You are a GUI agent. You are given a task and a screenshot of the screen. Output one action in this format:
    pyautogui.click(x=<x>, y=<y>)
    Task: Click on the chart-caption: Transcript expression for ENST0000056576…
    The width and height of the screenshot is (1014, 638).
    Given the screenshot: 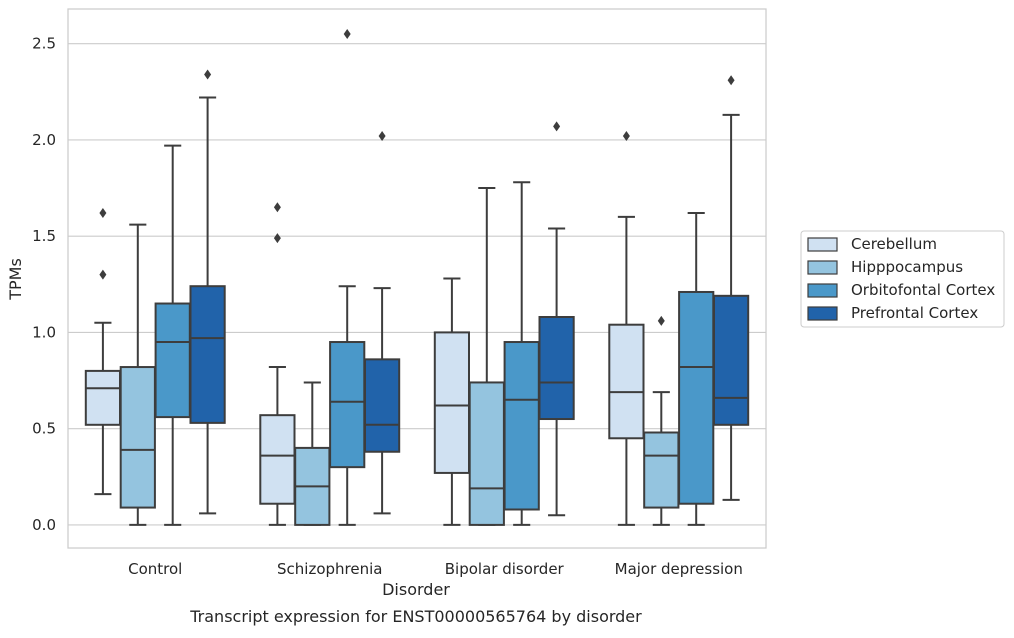 What is the action you would take?
    pyautogui.click(x=415, y=616)
    